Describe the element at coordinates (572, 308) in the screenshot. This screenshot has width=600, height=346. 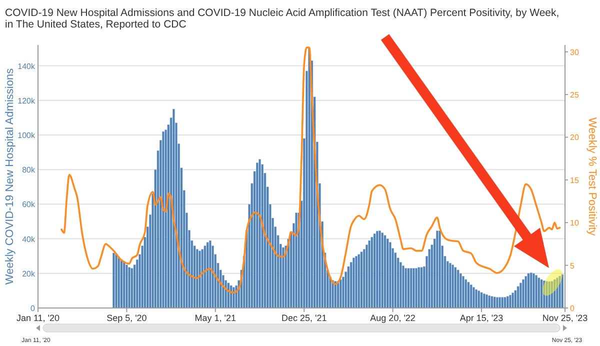
I see `y2-tick-label: 0` at that location.